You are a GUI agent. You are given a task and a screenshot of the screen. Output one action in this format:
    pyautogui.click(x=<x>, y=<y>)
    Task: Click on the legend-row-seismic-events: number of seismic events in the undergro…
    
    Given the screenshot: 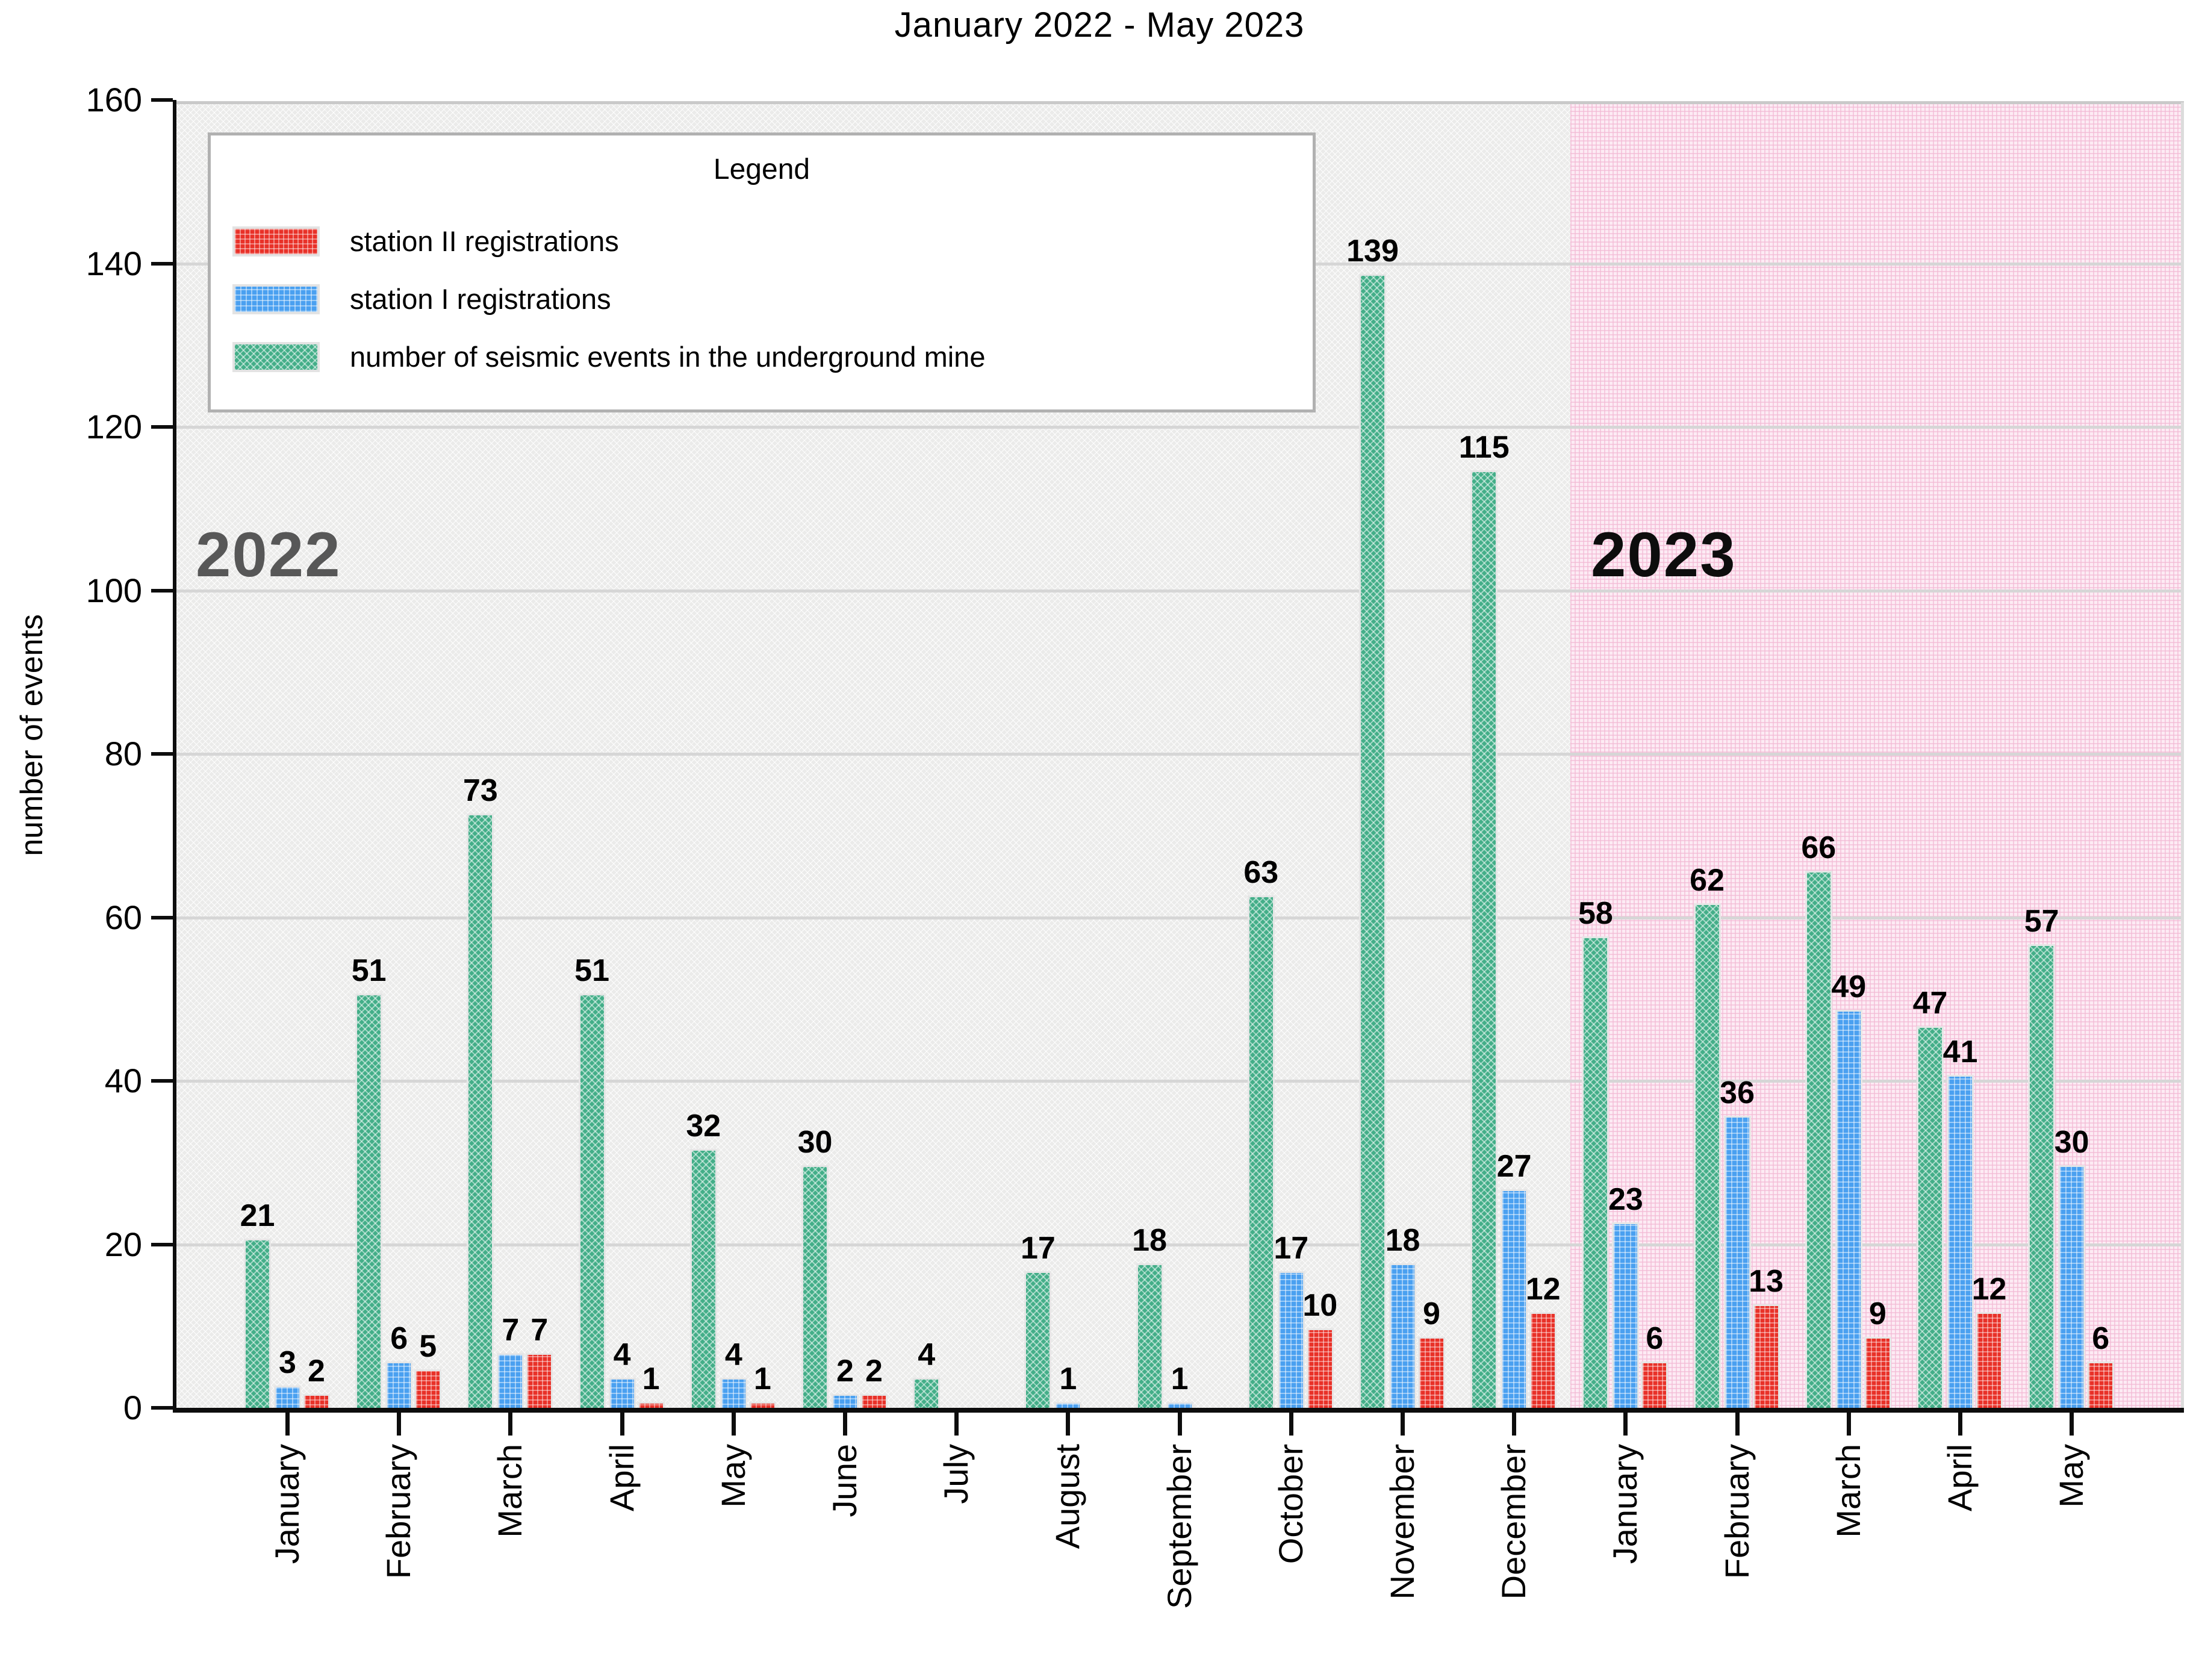 What is the action you would take?
    pyautogui.click(x=773, y=357)
    